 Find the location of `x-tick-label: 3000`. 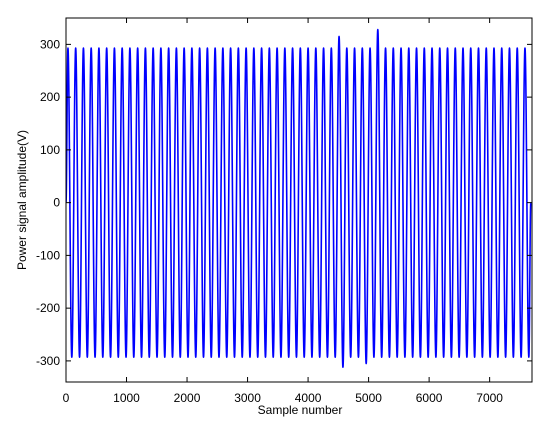

x-tick-label: 3000 is located at coordinates (247, 398).